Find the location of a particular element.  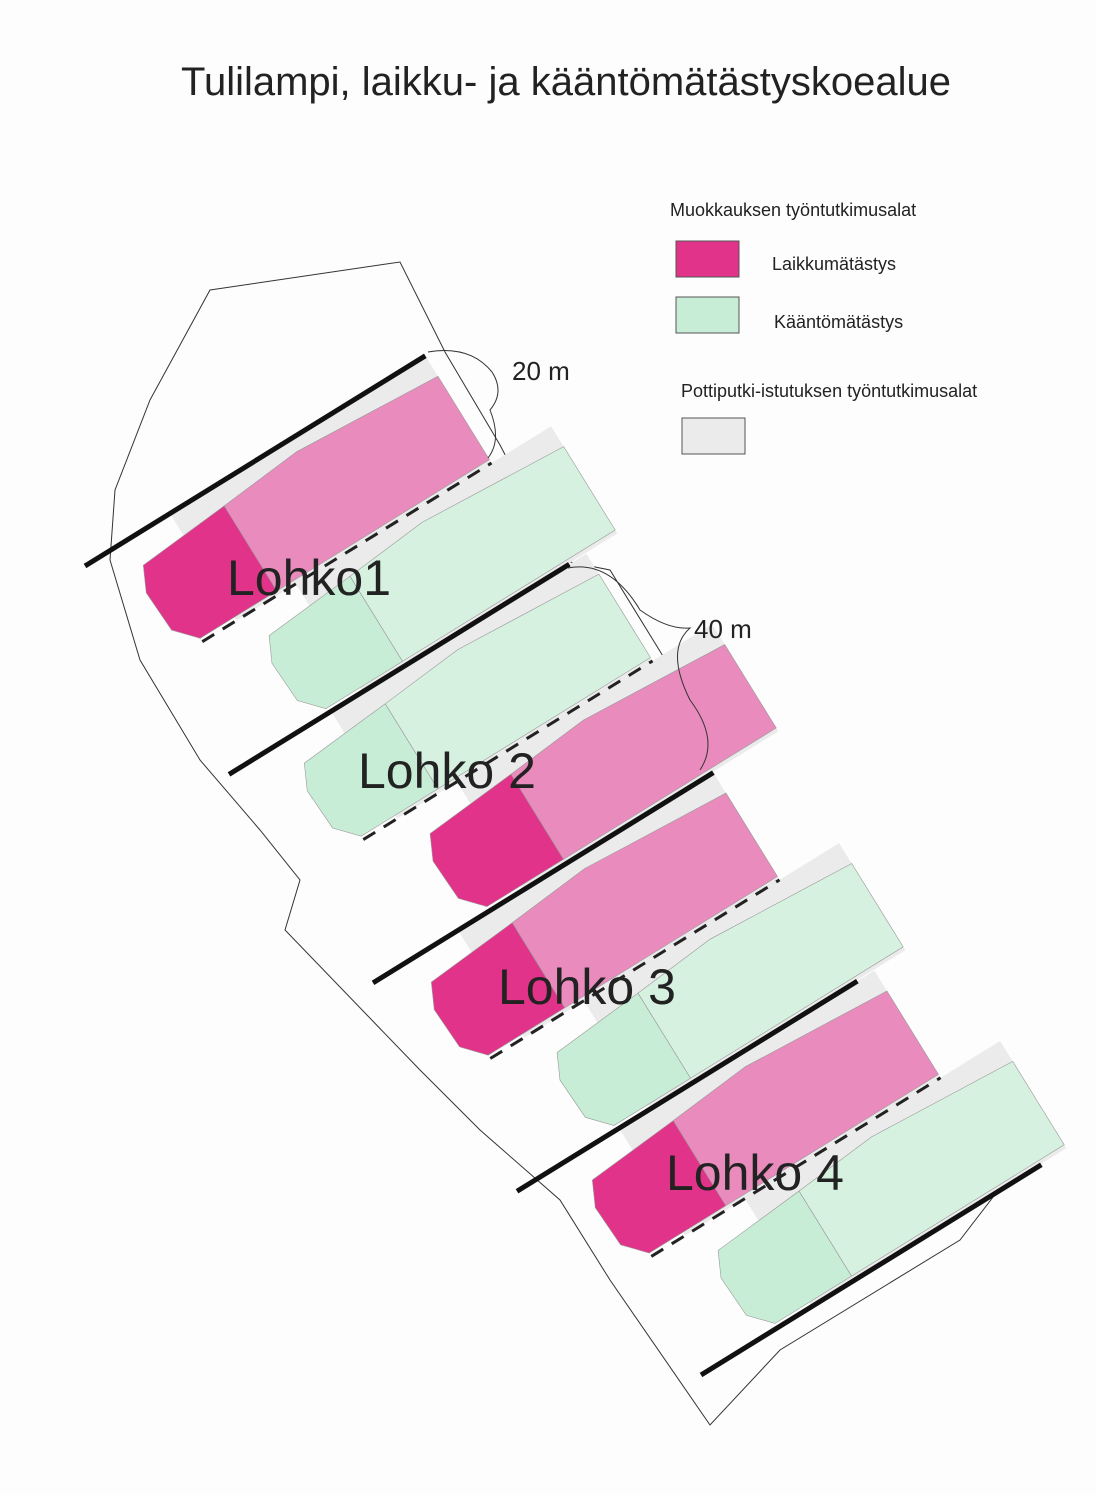

block-label: Lohko1 is located at coordinates (309, 578).